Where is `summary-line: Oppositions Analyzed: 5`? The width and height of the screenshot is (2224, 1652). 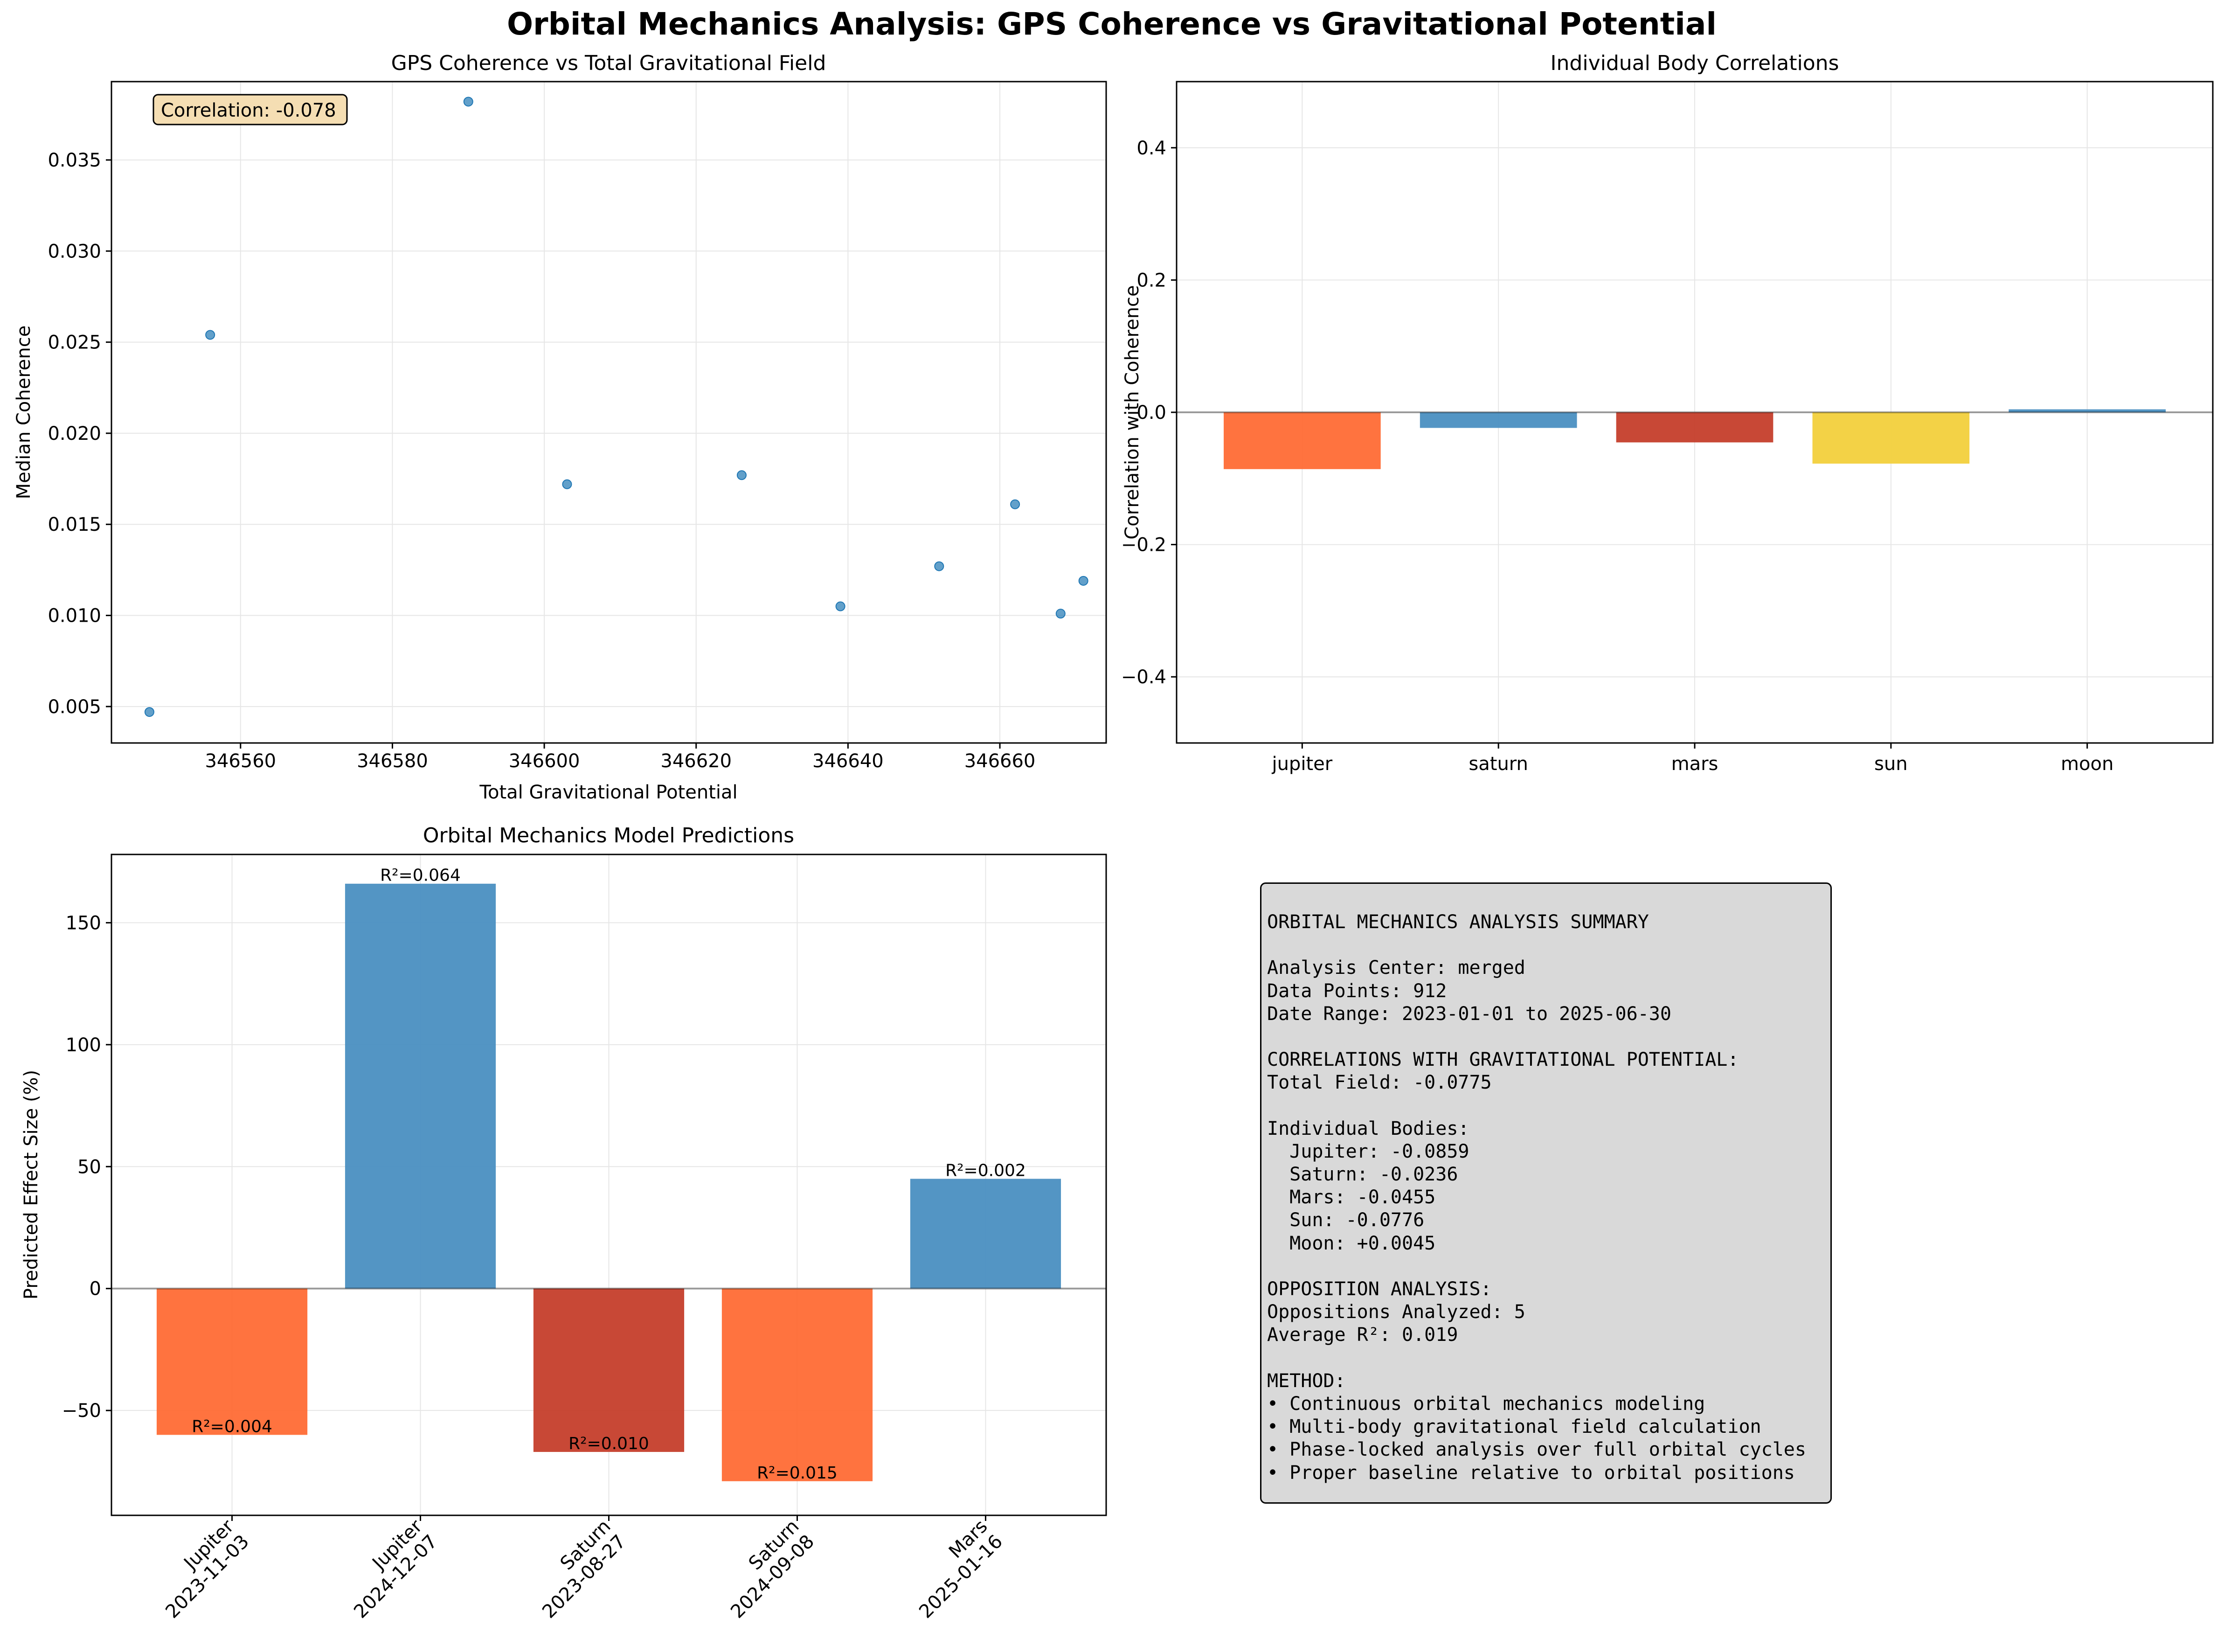
summary-line: Oppositions Analyzed: 5 is located at coordinates (1396, 1312).